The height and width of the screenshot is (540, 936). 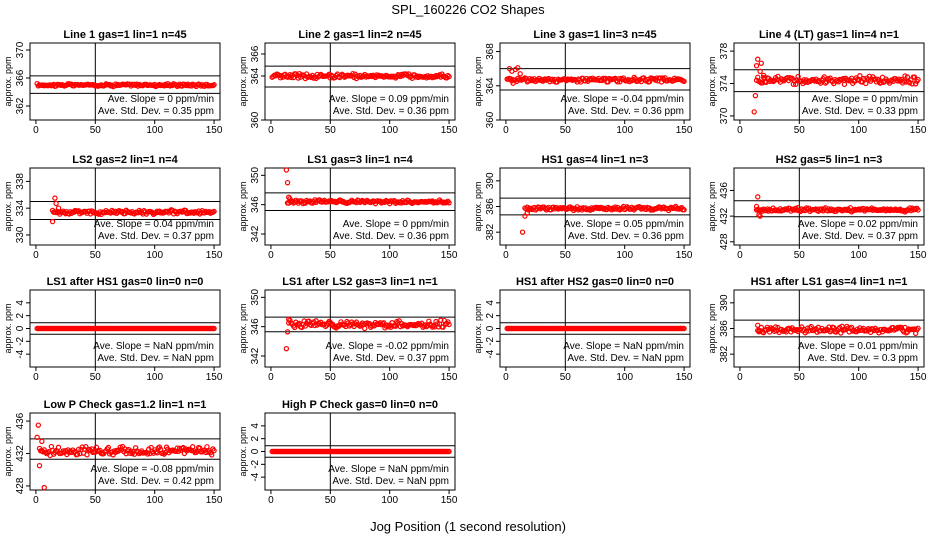 I want to click on panel-title: HS2 gas=5 lin=1 n=3, so click(x=829, y=160).